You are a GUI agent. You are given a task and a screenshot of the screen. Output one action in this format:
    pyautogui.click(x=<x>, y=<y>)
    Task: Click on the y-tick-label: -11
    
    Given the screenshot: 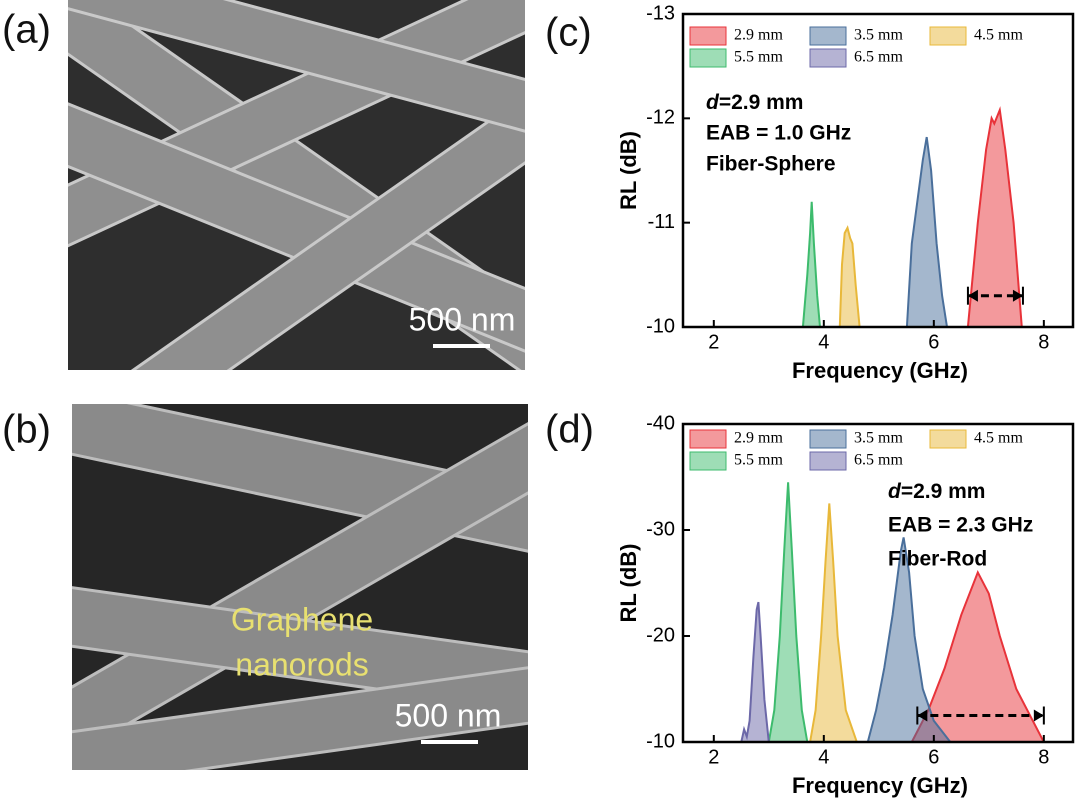 What is the action you would take?
    pyautogui.click(x=661, y=222)
    